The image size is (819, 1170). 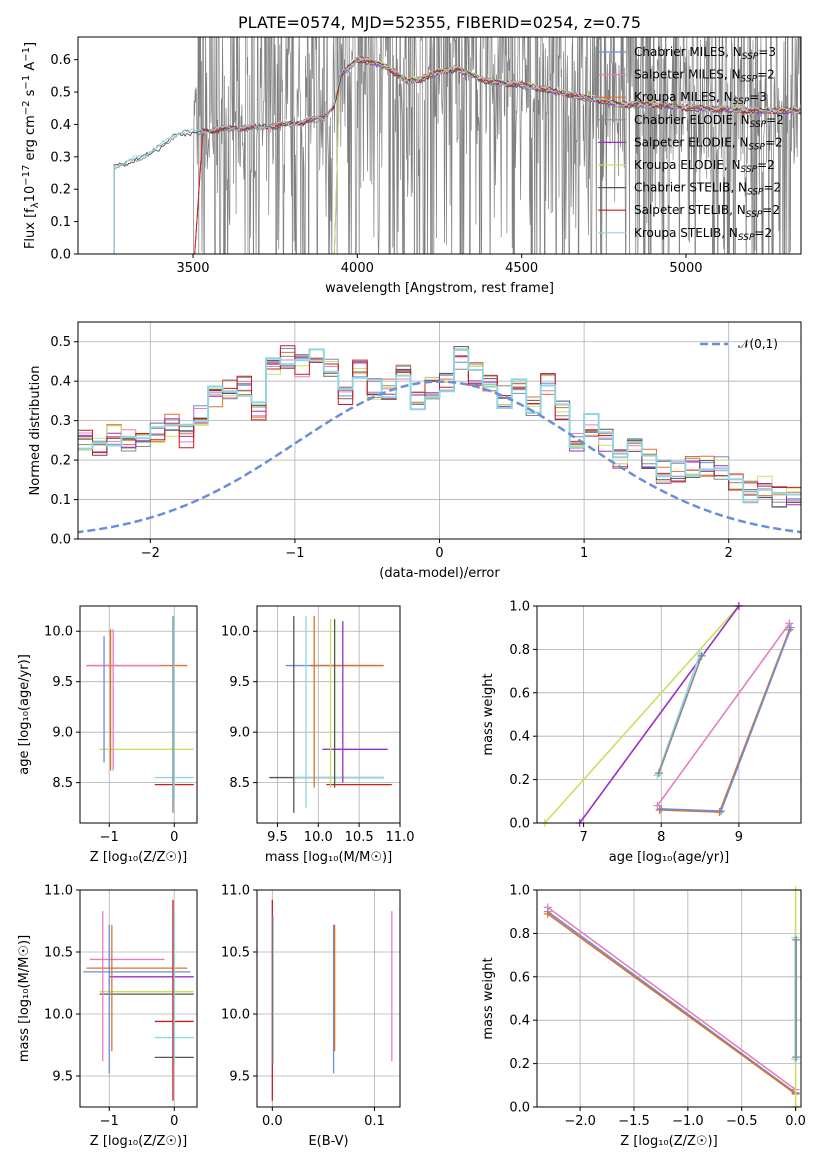 What do you see at coordinates (239, 1077) in the screenshot?
I see `ytick-label-6-0: 9.5` at bounding box center [239, 1077].